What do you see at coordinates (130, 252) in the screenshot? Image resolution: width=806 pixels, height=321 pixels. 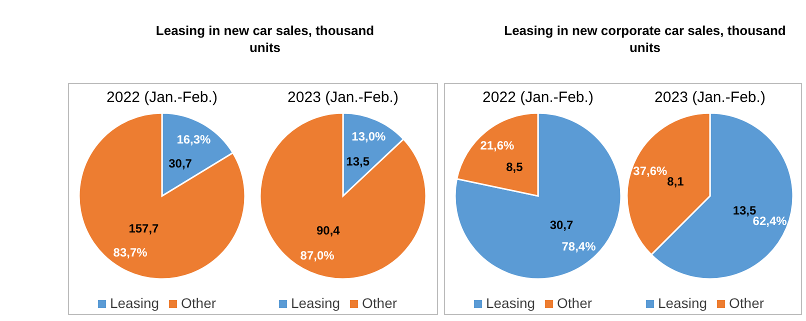 I see `text: 83,7%` at bounding box center [130, 252].